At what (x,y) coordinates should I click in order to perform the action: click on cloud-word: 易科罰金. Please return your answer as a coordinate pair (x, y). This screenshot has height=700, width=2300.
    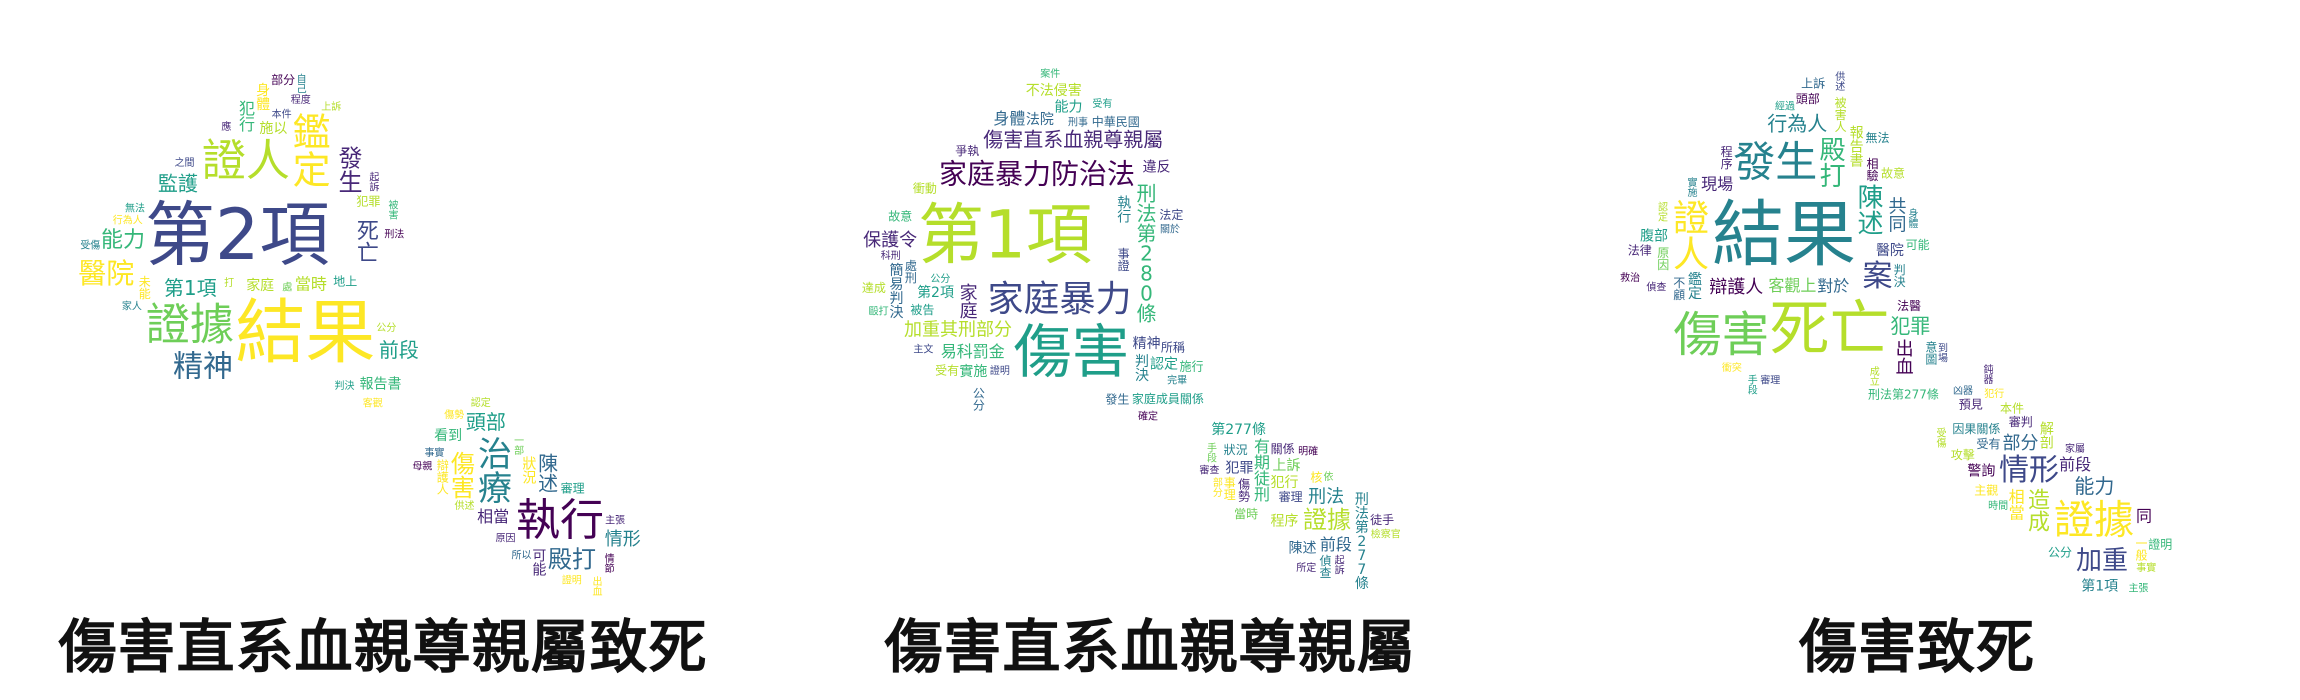
    Looking at the image, I should click on (973, 351).